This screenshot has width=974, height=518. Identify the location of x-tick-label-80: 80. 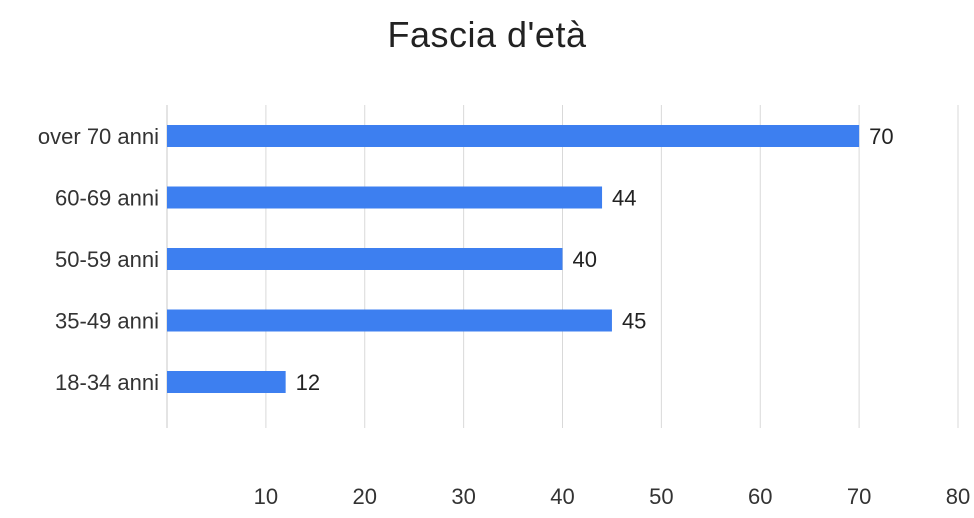
(958, 496).